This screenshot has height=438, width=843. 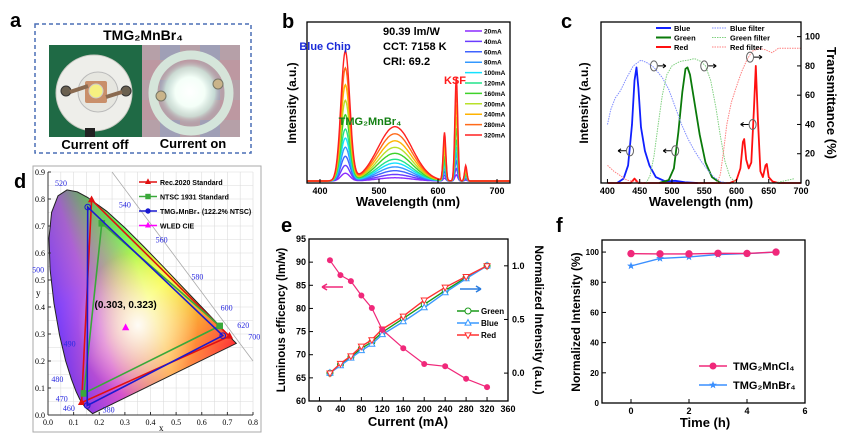 I want to click on y-right-tick-label: 20, so click(x=810, y=154).